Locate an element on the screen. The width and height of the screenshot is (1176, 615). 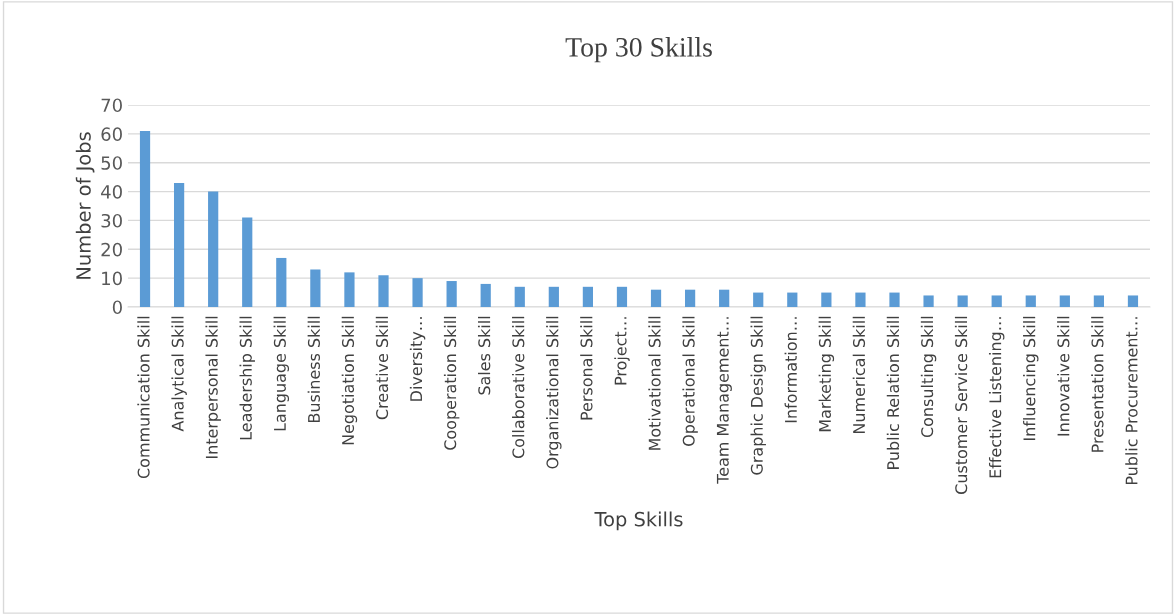
x-tick-label: Sales Skill is located at coordinates (484, 355).